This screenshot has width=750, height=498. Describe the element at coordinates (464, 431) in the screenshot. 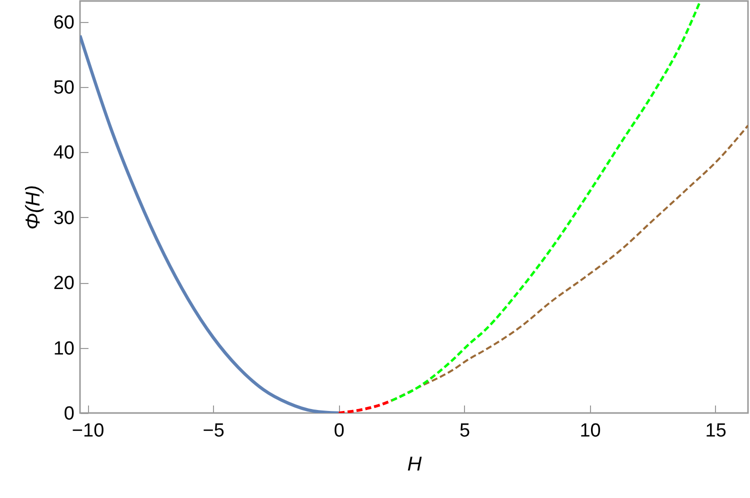

I see `x-tick-label: 5` at that location.